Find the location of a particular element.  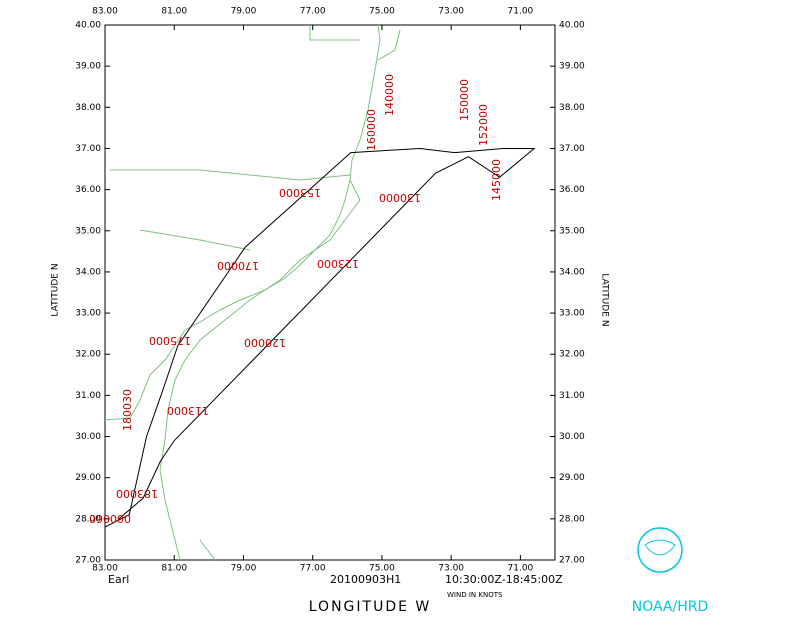

units: WIND IN KNOTS is located at coordinates (475, 595).